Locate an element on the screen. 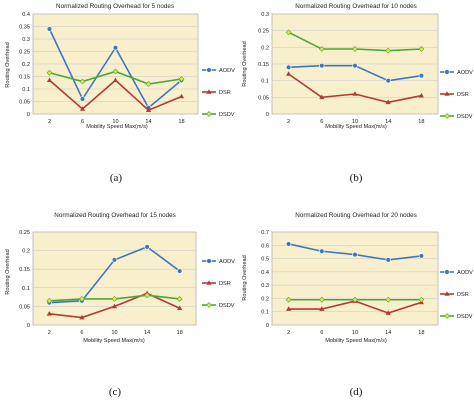 The width and height of the screenshot is (474, 414). y-tick-label: 0.7 is located at coordinates (265, 233).